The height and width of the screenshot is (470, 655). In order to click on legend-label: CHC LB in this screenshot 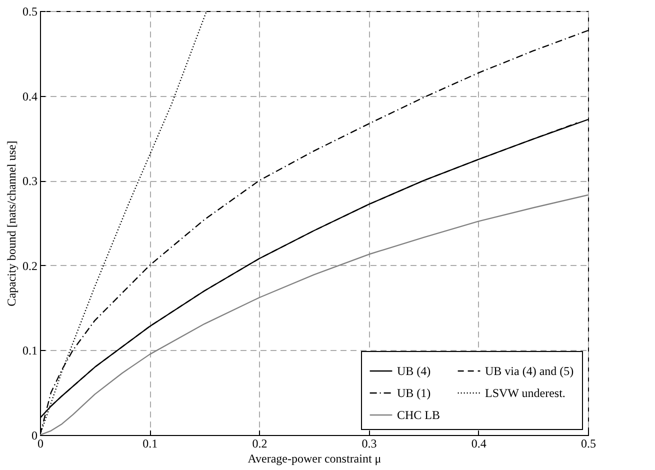, I will do `click(418, 415)`.